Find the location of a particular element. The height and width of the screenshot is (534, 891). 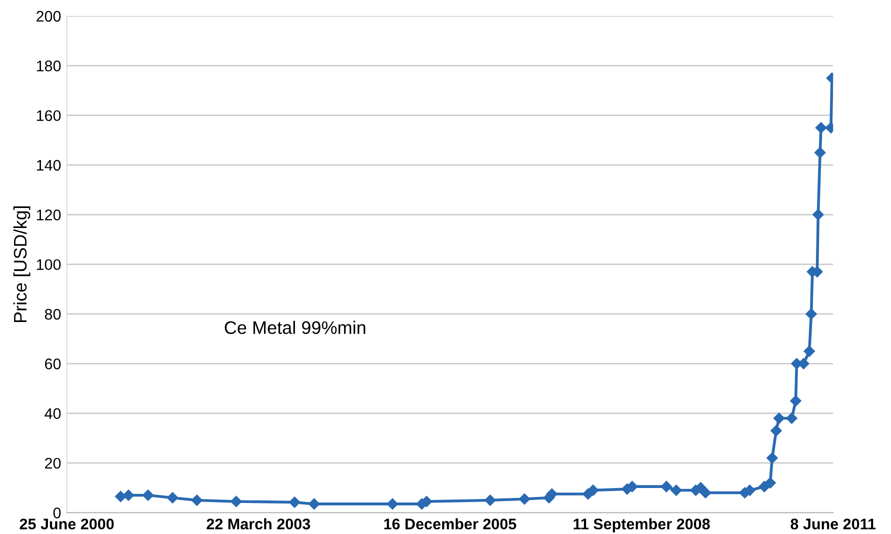

y-tick-label: 20 is located at coordinates (53, 463).